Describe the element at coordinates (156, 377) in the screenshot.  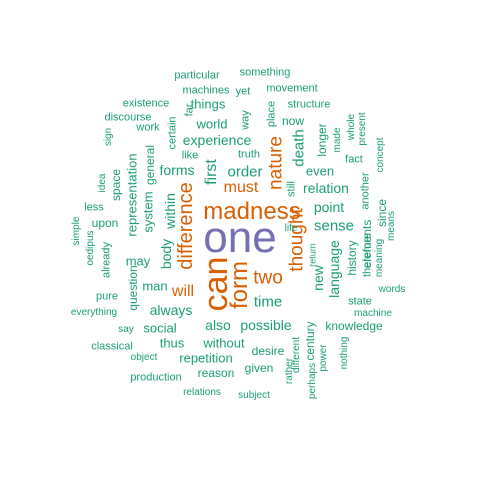
I see `word-production: production` at that location.